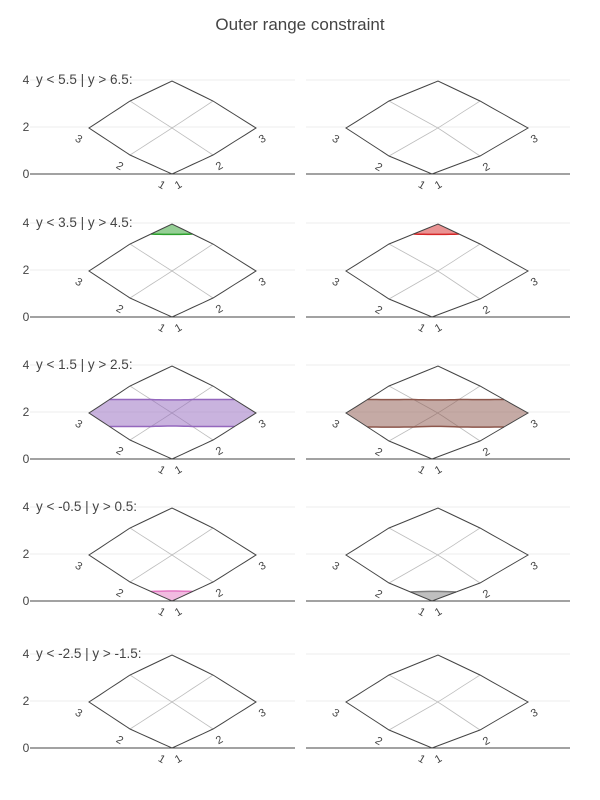 The width and height of the screenshot is (600, 800). What do you see at coordinates (89, 653) in the screenshot?
I see `panel-label: y < -2.5 | y > -1.5:` at bounding box center [89, 653].